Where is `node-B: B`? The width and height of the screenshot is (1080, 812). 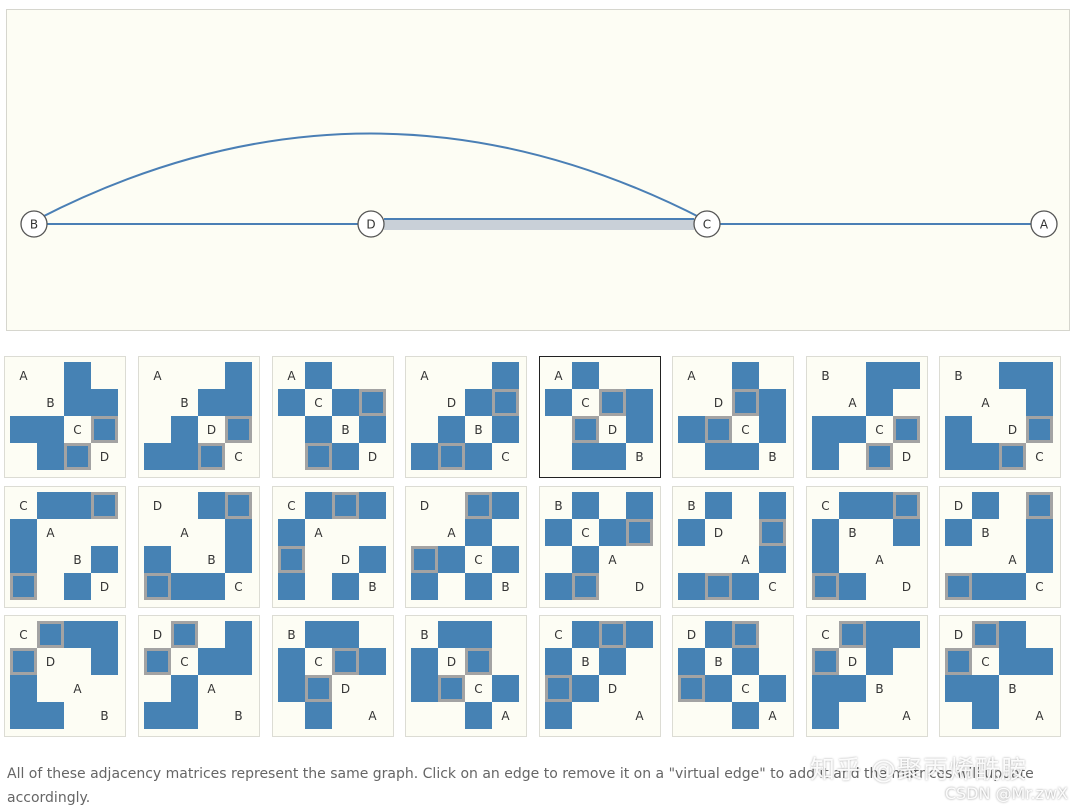
node-B: B is located at coordinates (34, 224).